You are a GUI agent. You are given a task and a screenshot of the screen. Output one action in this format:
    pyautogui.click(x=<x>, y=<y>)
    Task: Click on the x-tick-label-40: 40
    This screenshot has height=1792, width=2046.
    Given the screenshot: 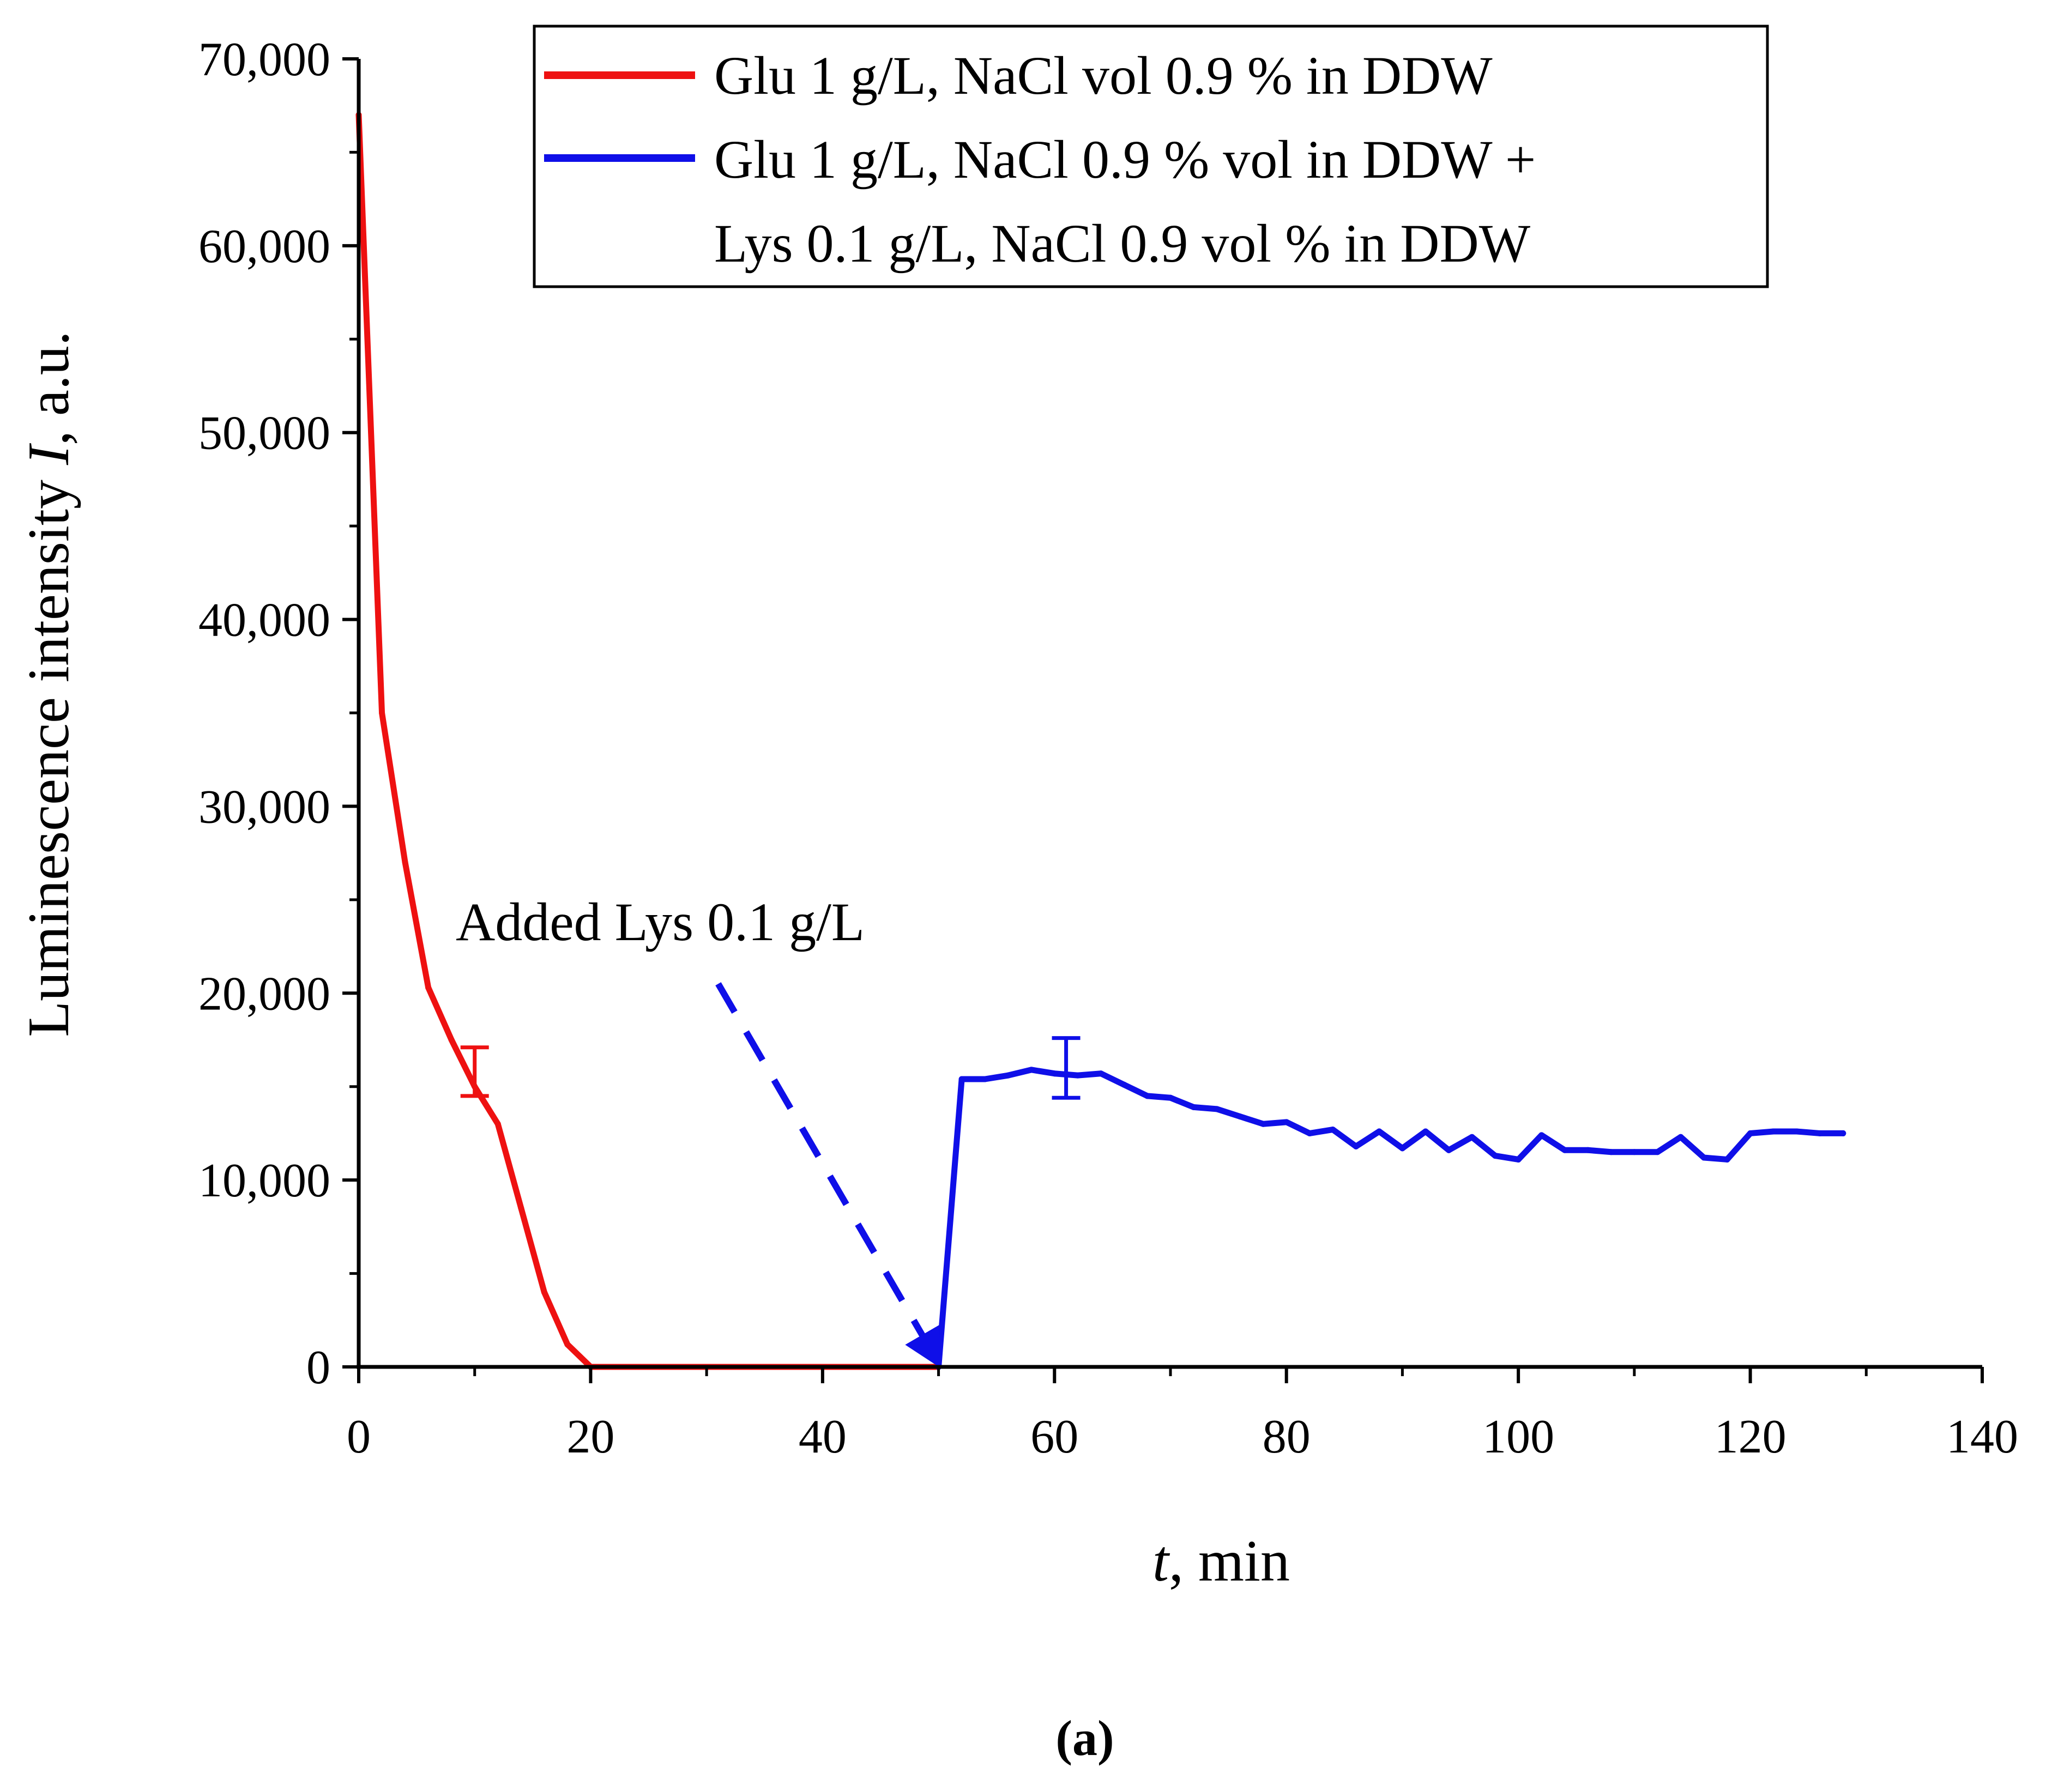 What is the action you would take?
    pyautogui.click(x=823, y=1436)
    